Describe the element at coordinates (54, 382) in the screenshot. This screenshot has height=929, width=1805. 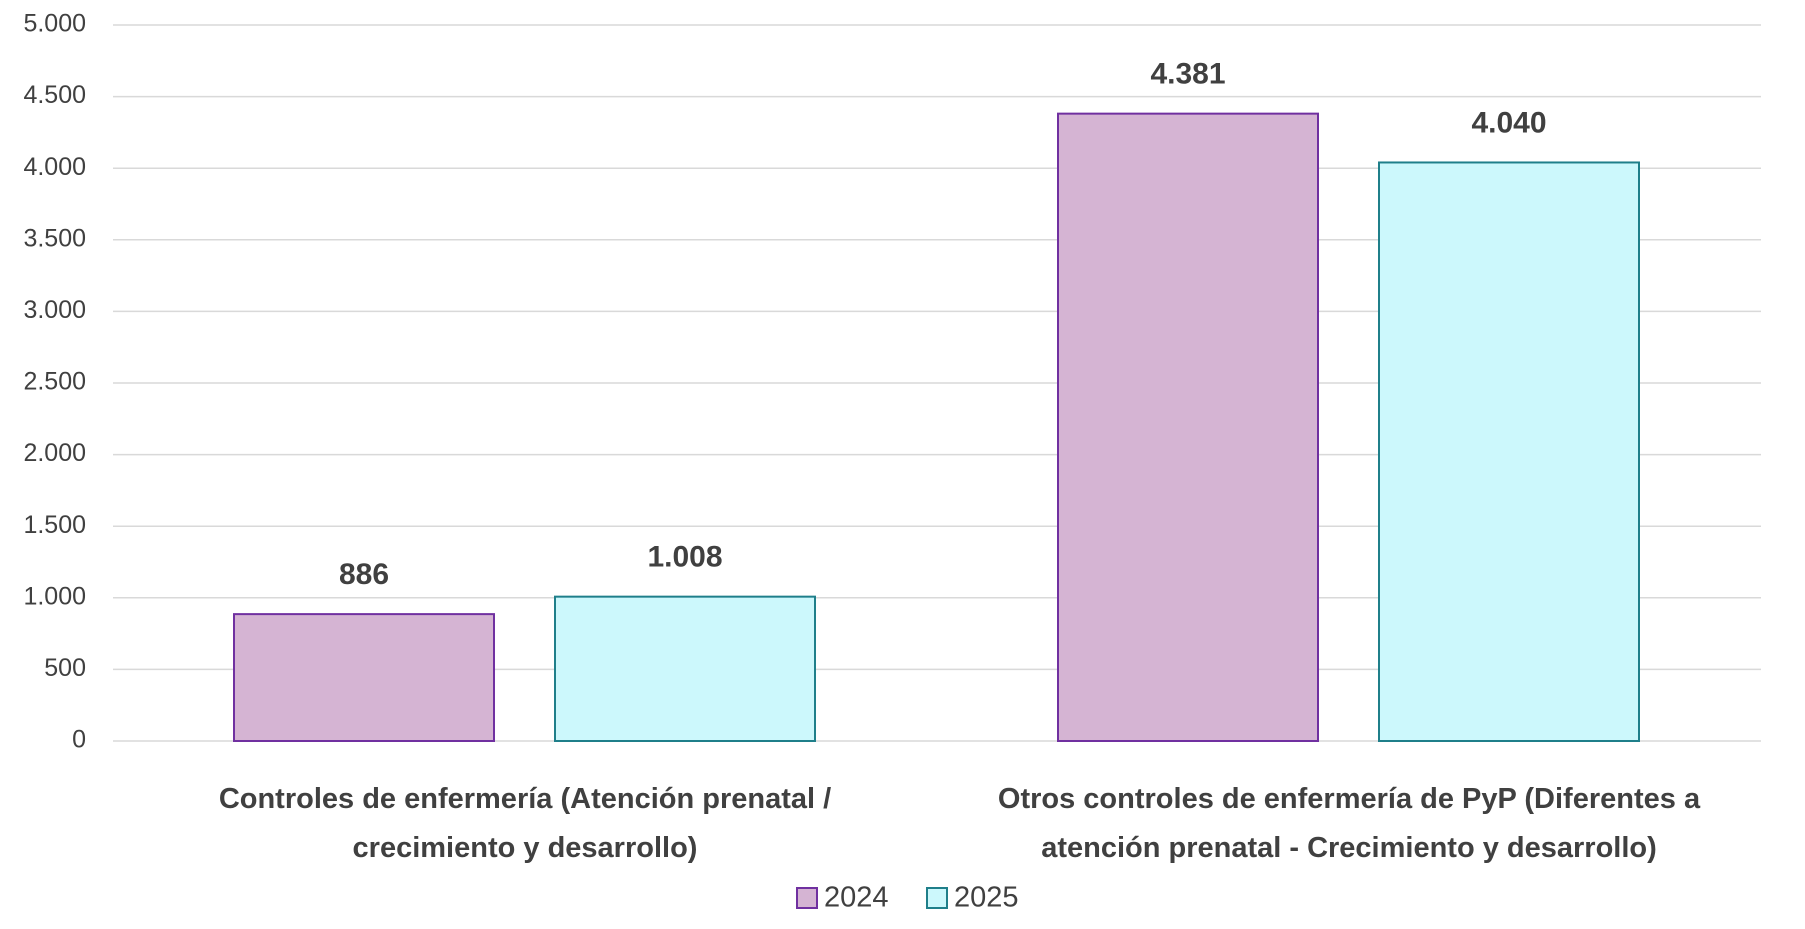
I see `y-tick-label: 2.500` at that location.